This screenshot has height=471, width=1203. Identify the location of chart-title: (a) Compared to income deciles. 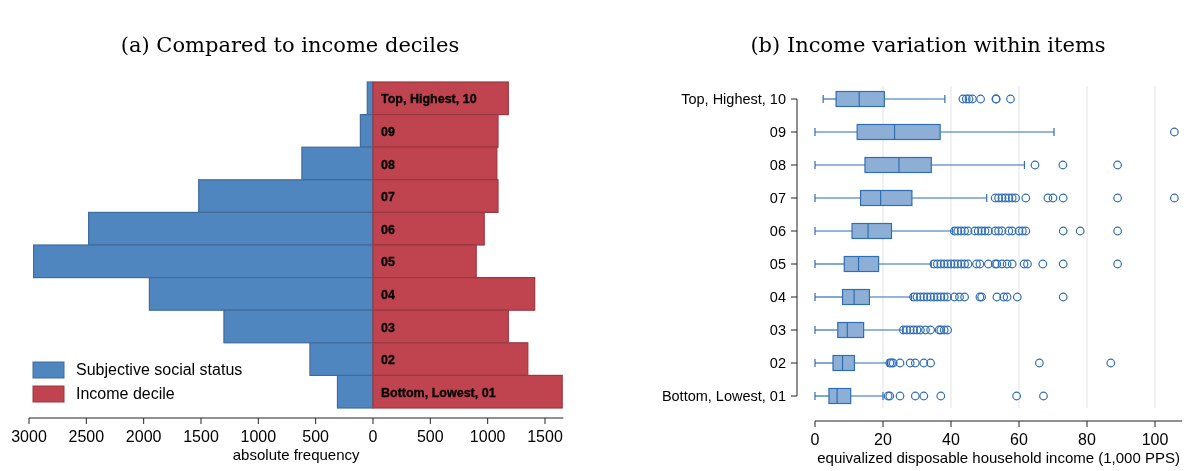
(290, 45).